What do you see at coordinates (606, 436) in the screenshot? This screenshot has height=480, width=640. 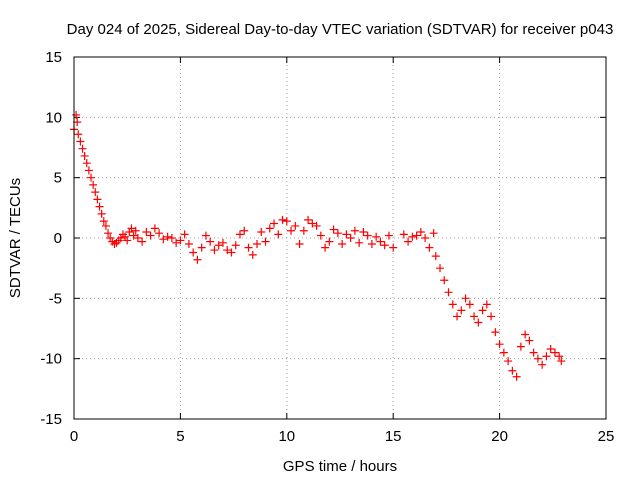 I see `x-tick-label: 25` at bounding box center [606, 436].